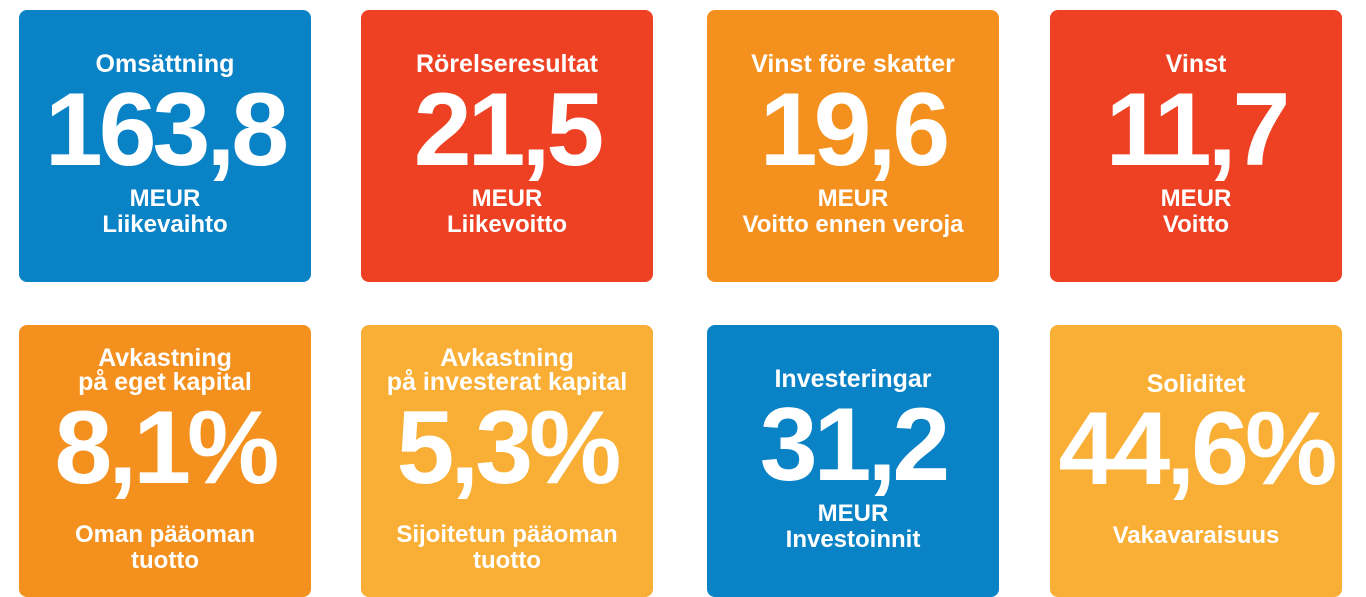 This screenshot has width=1366, height=597. I want to click on tile-caption: Voitto ennen veroja, so click(853, 225).